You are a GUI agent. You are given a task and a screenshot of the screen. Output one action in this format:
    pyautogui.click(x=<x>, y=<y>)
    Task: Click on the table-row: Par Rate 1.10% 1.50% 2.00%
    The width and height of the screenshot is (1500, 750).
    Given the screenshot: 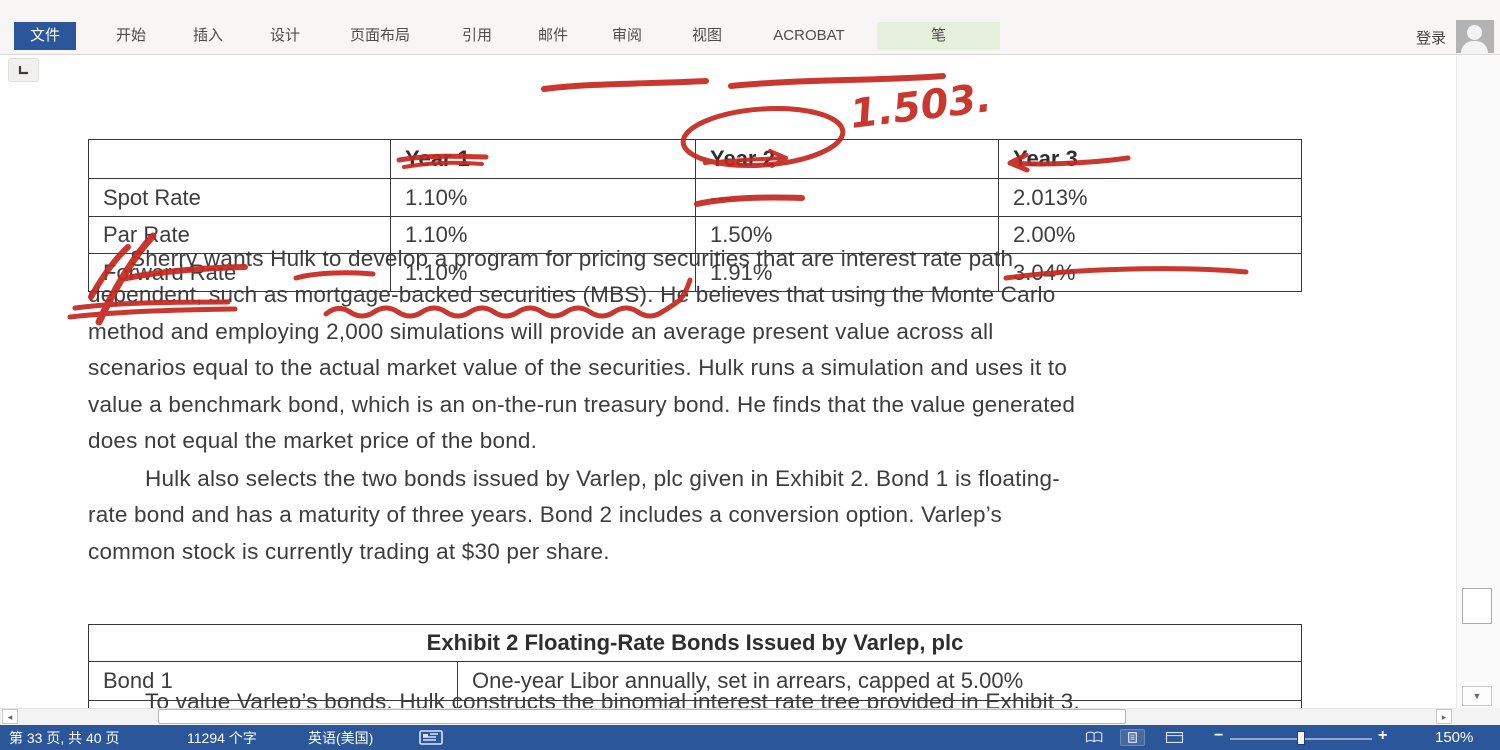 What is the action you would take?
    pyautogui.click(x=695, y=235)
    